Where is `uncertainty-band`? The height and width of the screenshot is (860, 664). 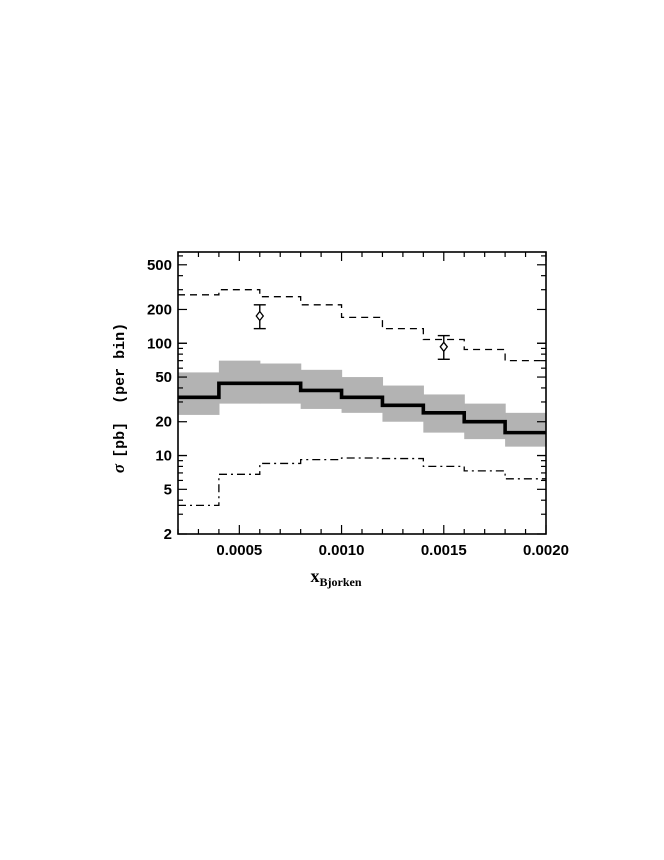
uncertainty-band is located at coordinates (362, 403).